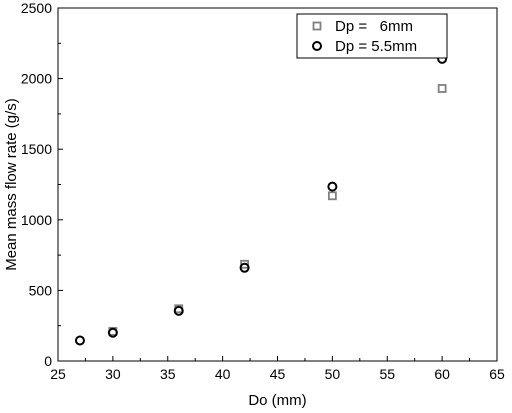  What do you see at coordinates (113, 374) in the screenshot?
I see `x-tick-label: 30` at bounding box center [113, 374].